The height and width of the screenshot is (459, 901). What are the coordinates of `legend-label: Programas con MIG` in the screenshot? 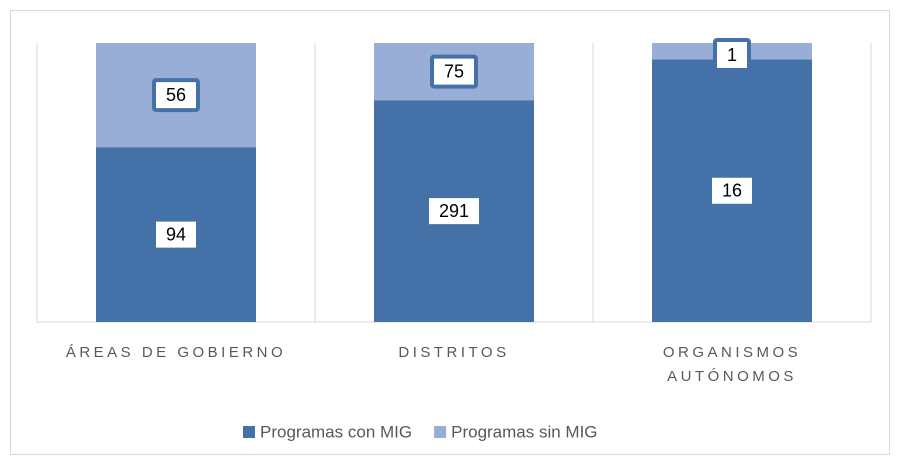 It's located at (336, 431).